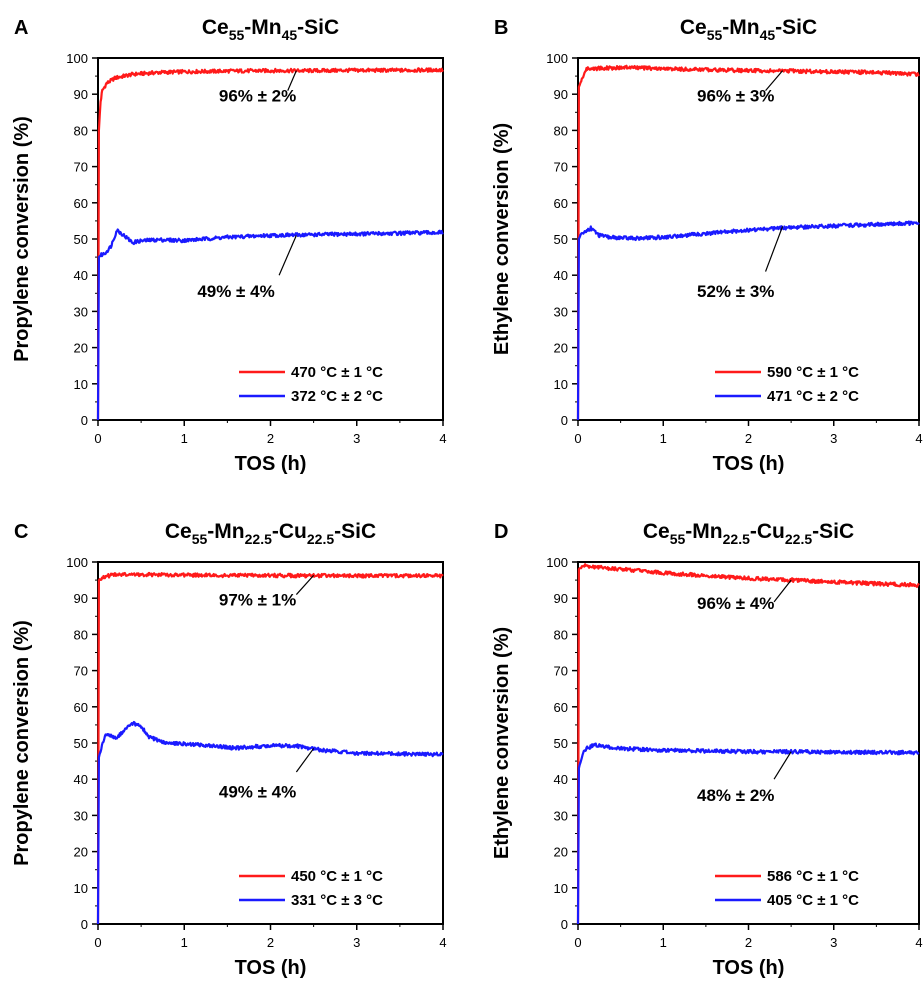 This screenshot has width=924, height=1001. What do you see at coordinates (257, 599) in the screenshot?
I see `annotation-label: 97% ± 1%` at bounding box center [257, 599].